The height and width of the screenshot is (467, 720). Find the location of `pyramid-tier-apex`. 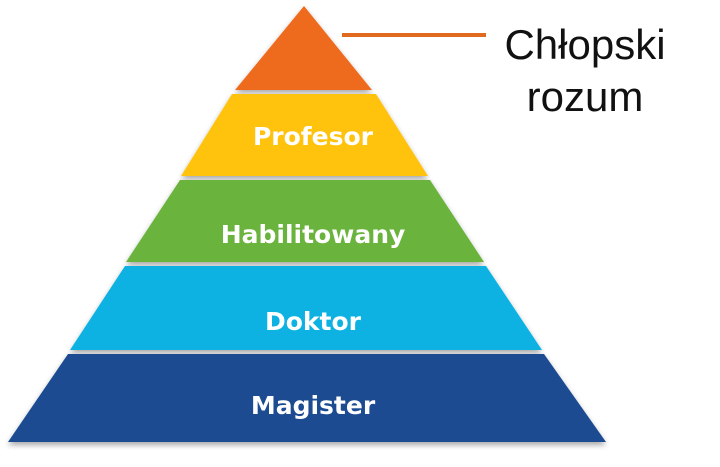

pyramid-tier-apex is located at coordinates (303, 48).